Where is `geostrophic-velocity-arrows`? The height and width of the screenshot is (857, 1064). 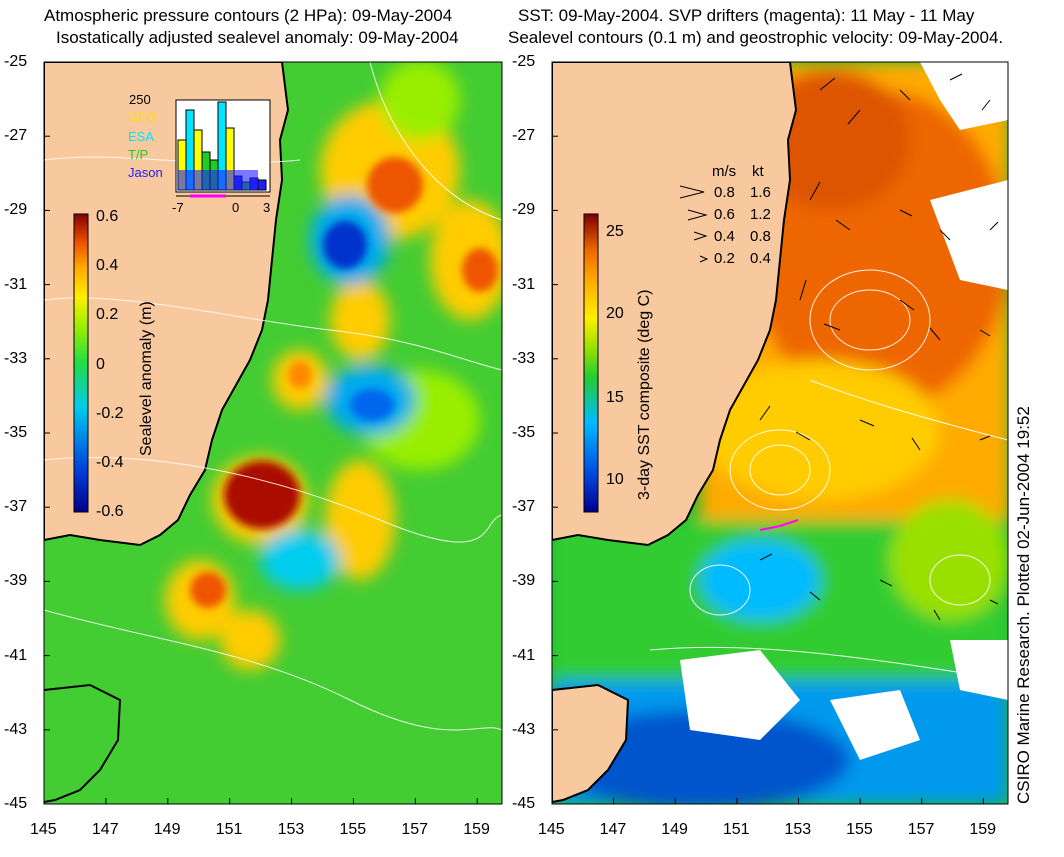 geostrophic-velocity-arrows is located at coordinates (879, 347).